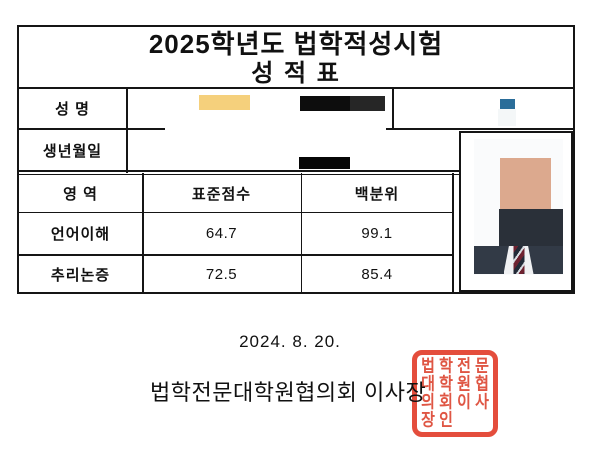 This screenshot has height=459, width=605. I want to click on id-photo-box, so click(516, 211).